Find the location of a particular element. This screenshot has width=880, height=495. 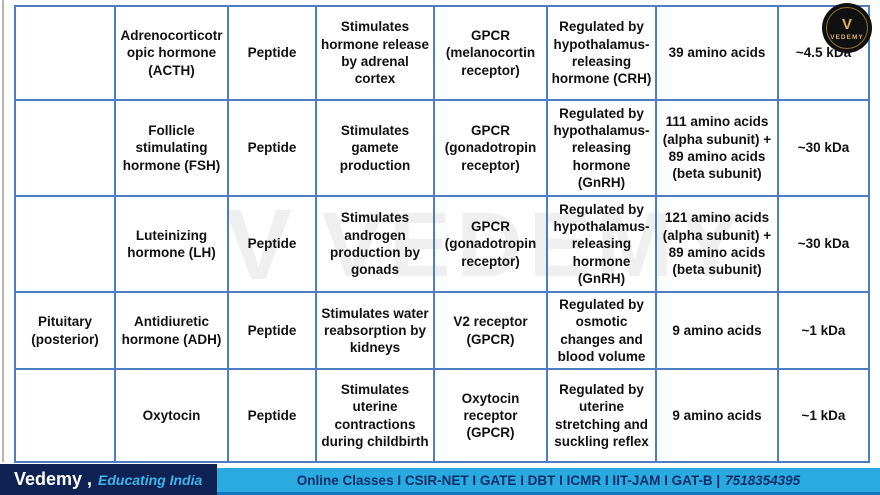

cell-function: Stimulates gamete production is located at coordinates (375, 148).